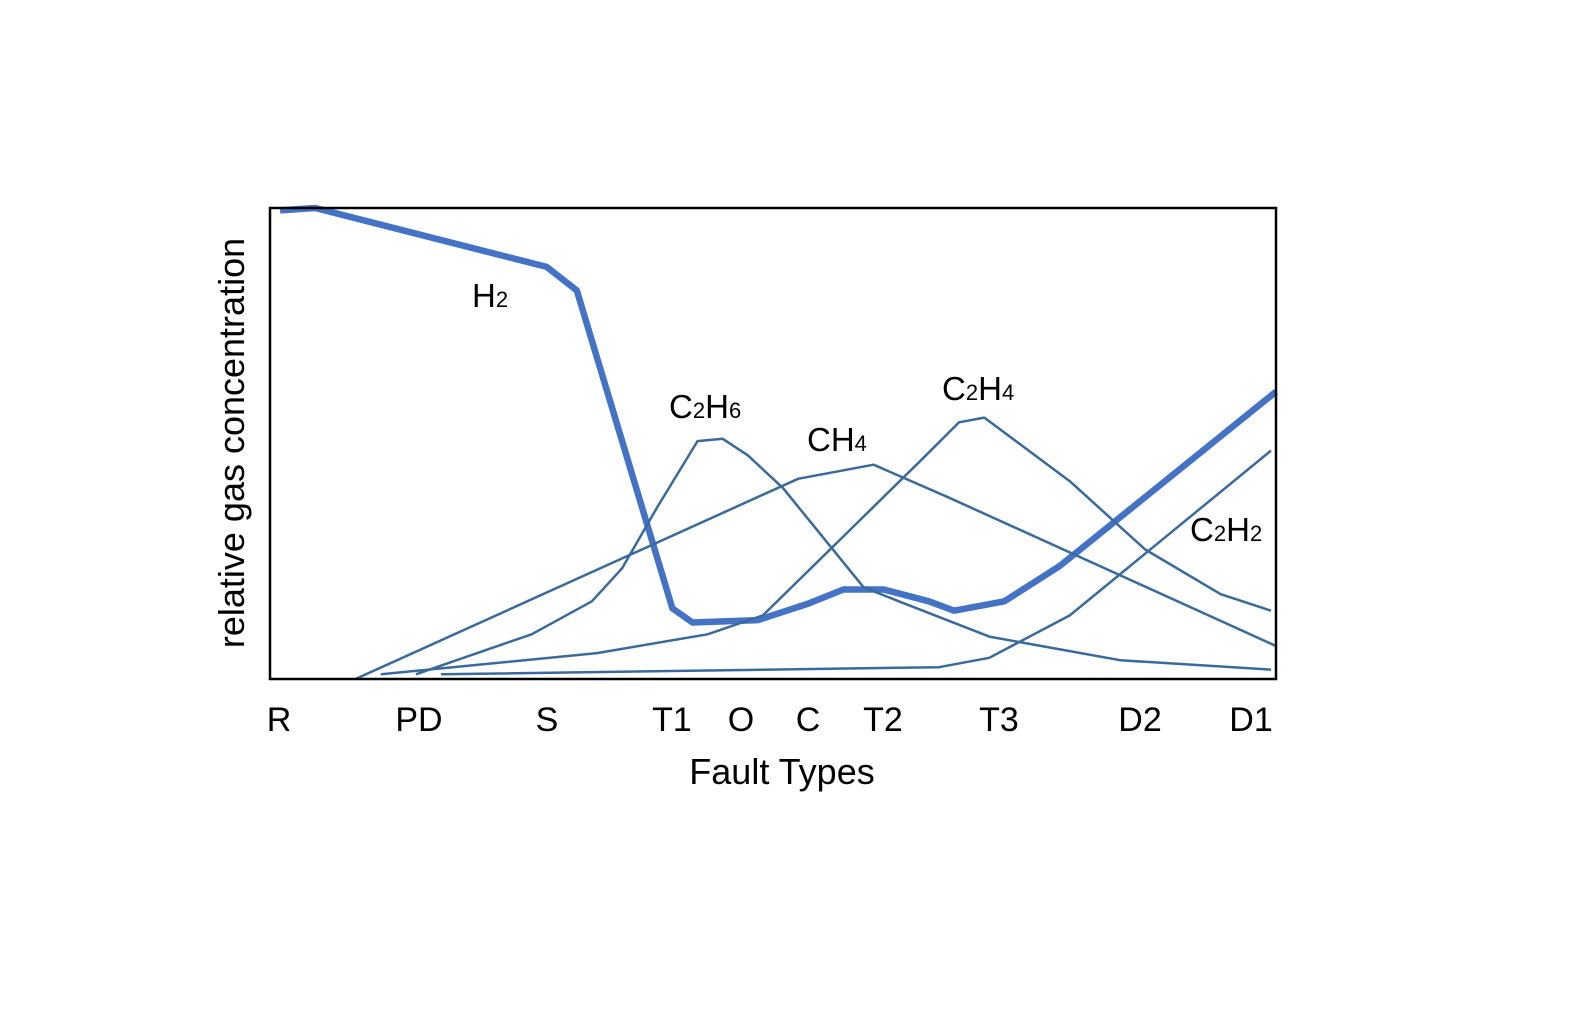  What do you see at coordinates (231, 443) in the screenshot?
I see `y-axis-title: relative gas concentration` at bounding box center [231, 443].